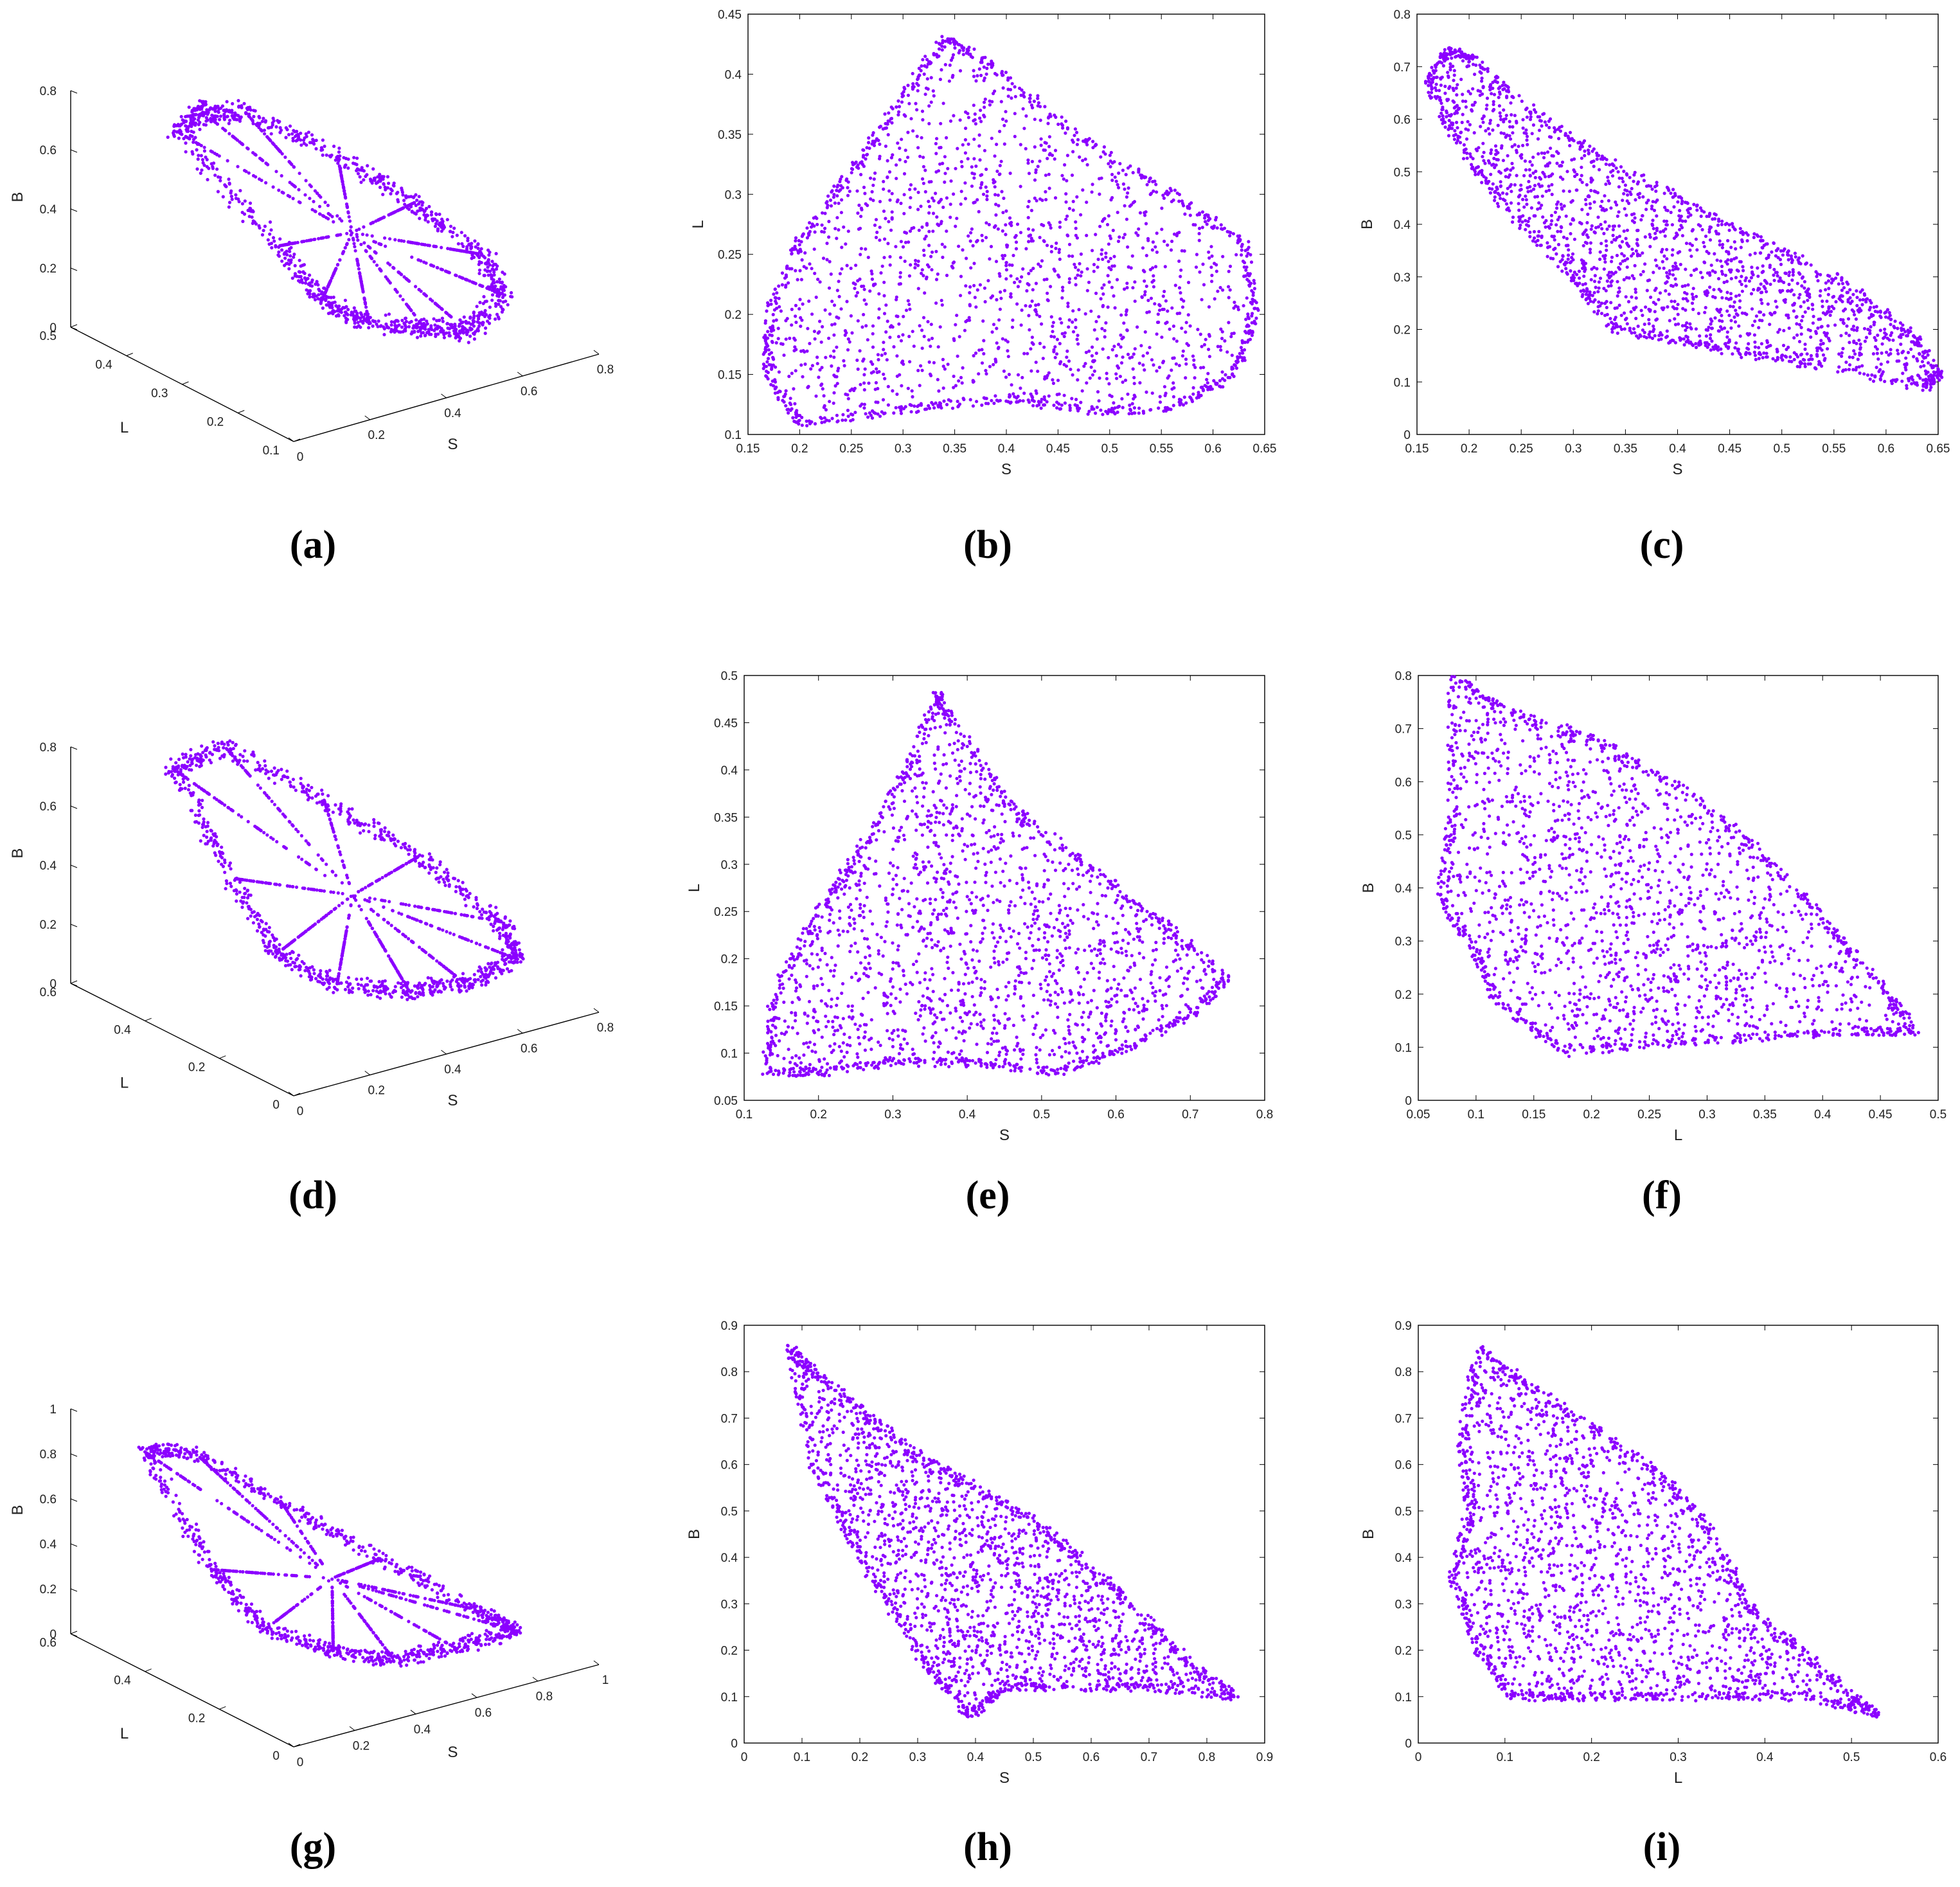 This screenshot has width=1960, height=1887. Describe the element at coordinates (967, 1115) in the screenshot. I see `x-tick-label: 0.4` at that location.